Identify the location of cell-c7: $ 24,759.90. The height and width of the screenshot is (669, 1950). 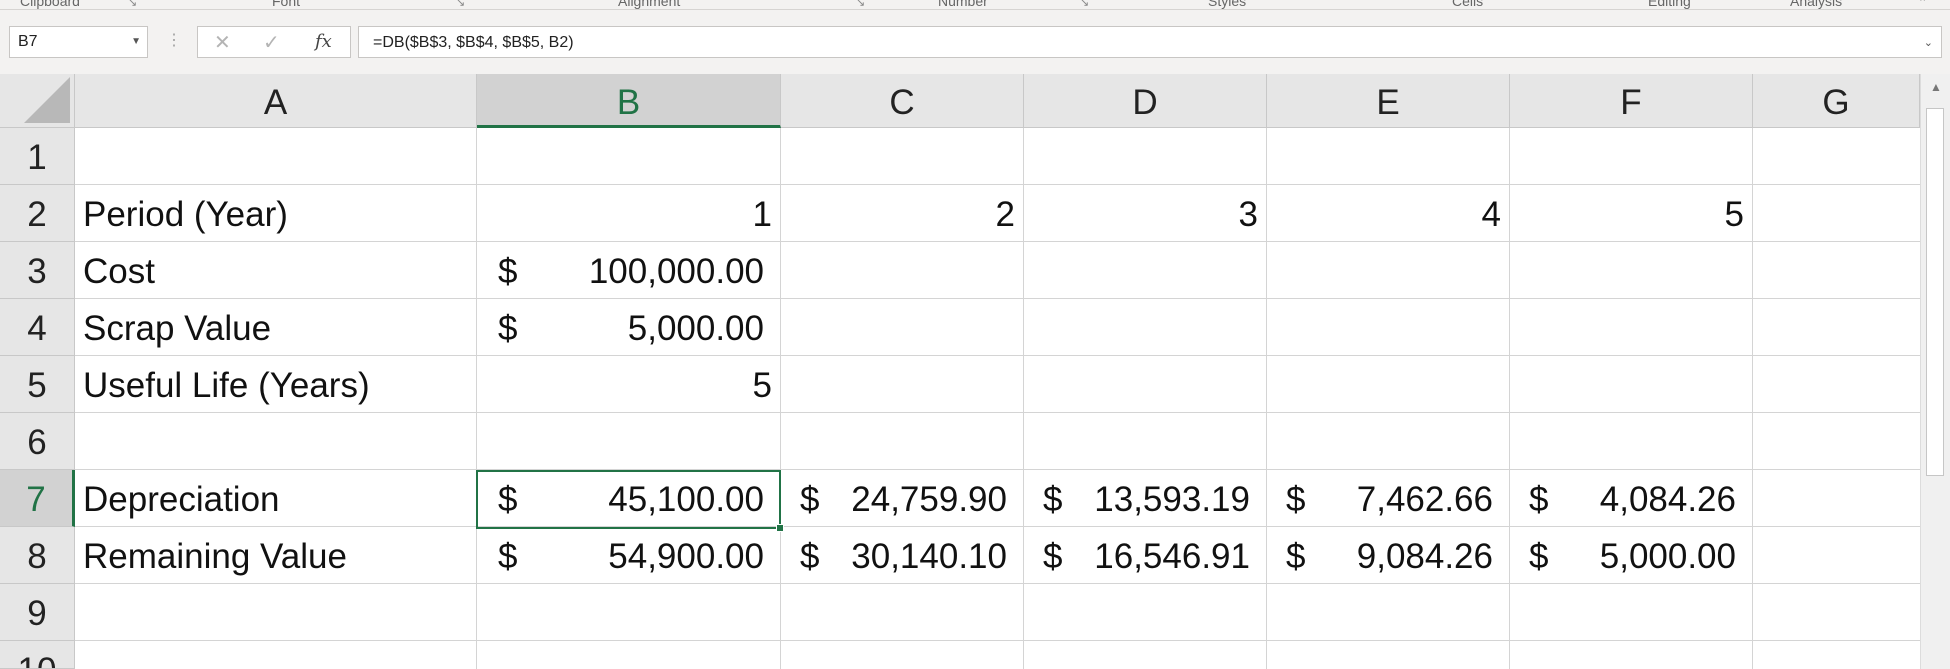
(902, 498).